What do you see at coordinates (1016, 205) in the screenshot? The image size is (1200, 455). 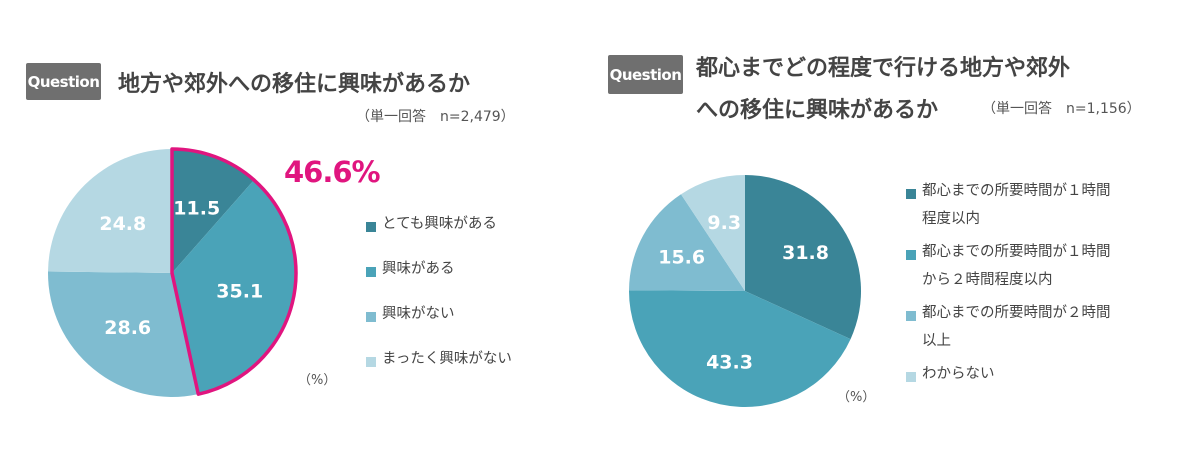 I see `legend-label: 都心までの所要時間が１時間 程度以内` at bounding box center [1016, 205].